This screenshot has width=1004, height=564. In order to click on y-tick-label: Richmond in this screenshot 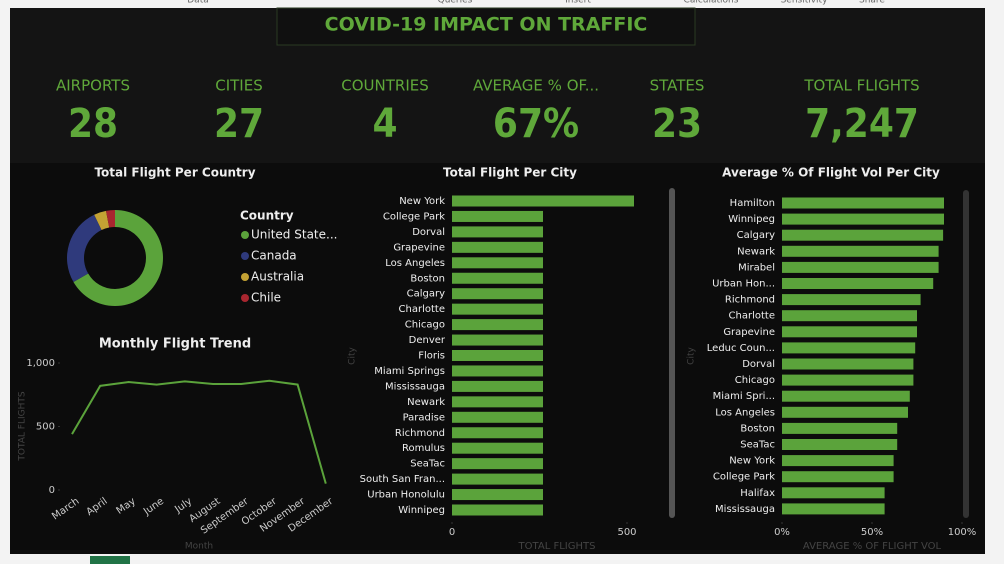, I will do `click(420, 433)`.